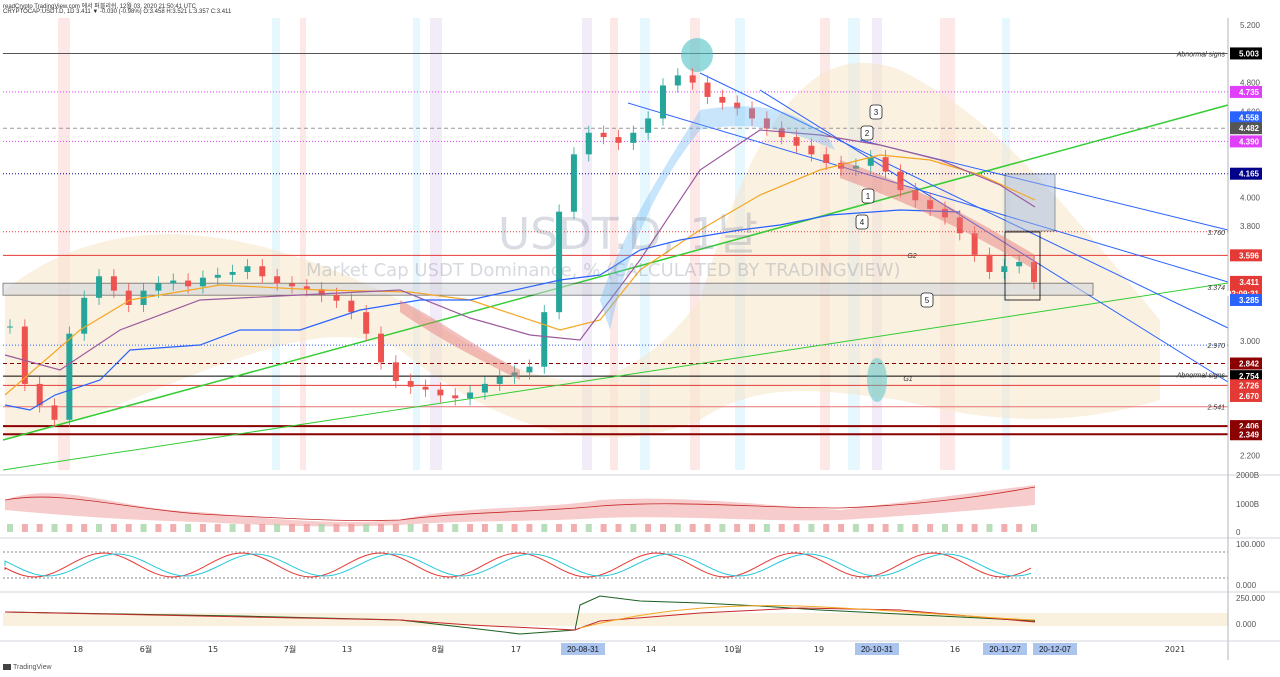 The height and width of the screenshot is (677, 1280). I want to click on price-label-0: 5.003, so click(1249, 53).